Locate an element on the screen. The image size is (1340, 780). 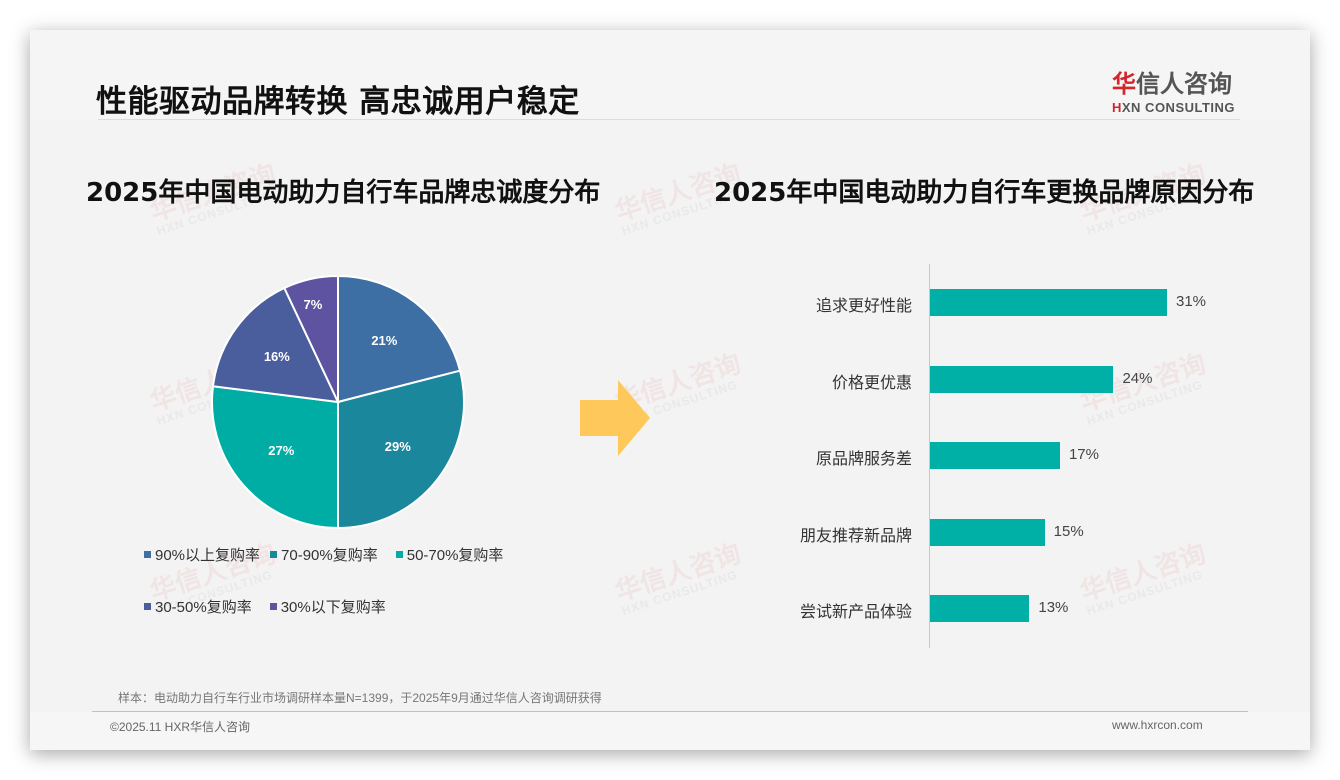
legend-item: 30-50%复购率 is located at coordinates (198, 606).